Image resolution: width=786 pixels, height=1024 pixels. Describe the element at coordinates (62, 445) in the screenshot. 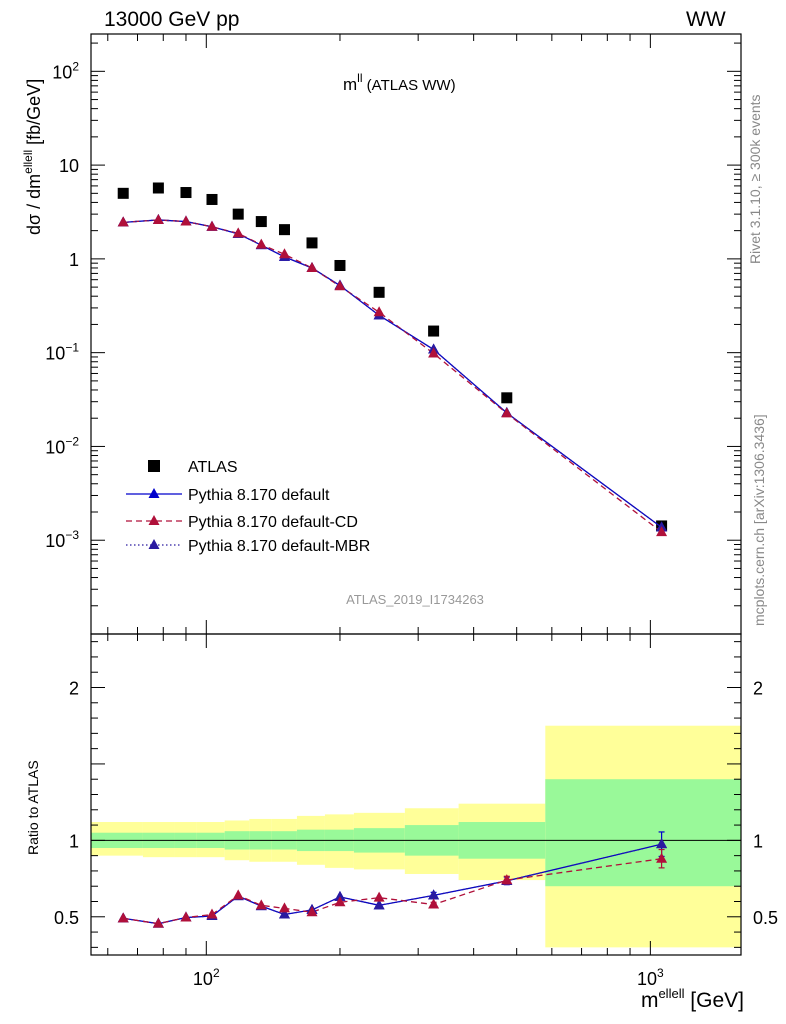

I see `y-tick-label: 10⁻²` at that location.